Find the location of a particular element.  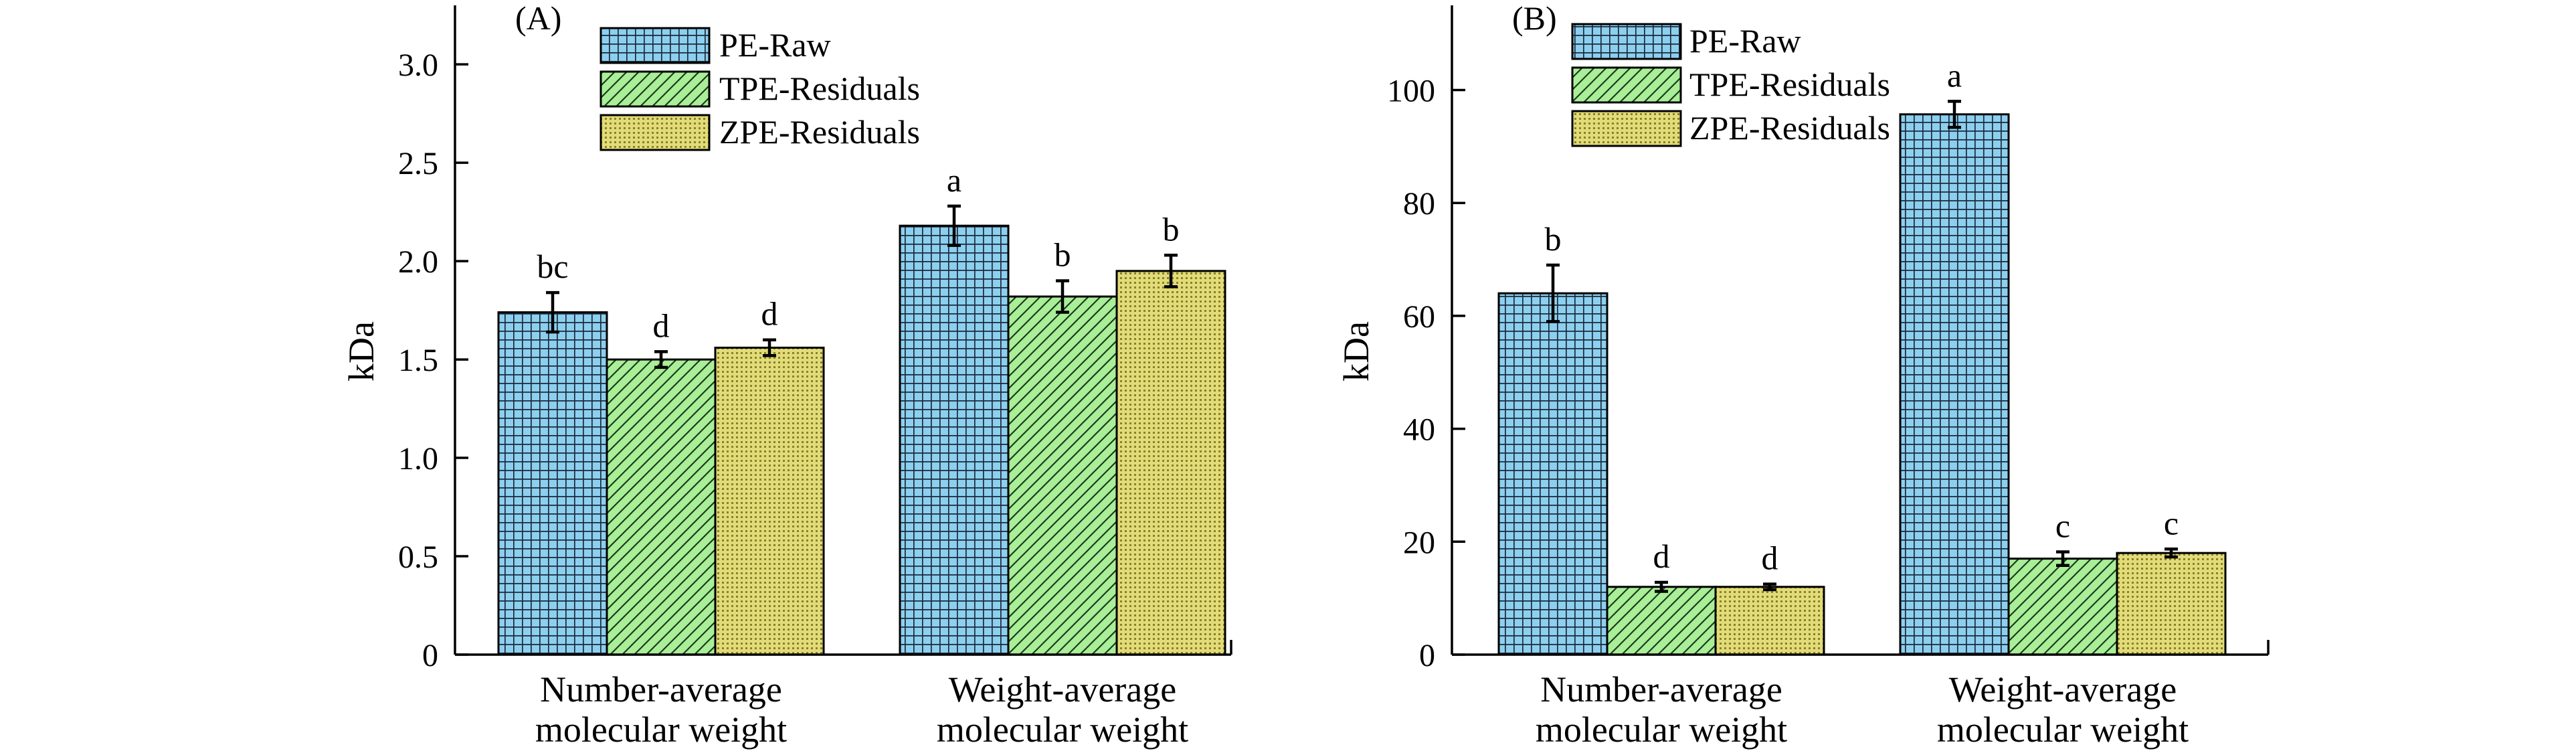

panel-b-errorbar-s1-c0 is located at coordinates (1662, 586).